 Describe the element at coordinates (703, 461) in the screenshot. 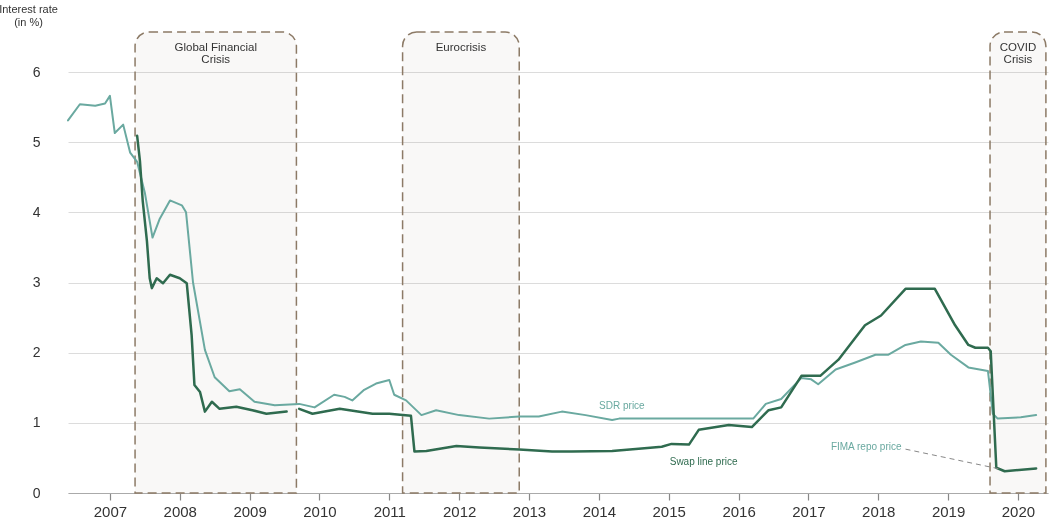

I see `series-label: Swap line price` at that location.